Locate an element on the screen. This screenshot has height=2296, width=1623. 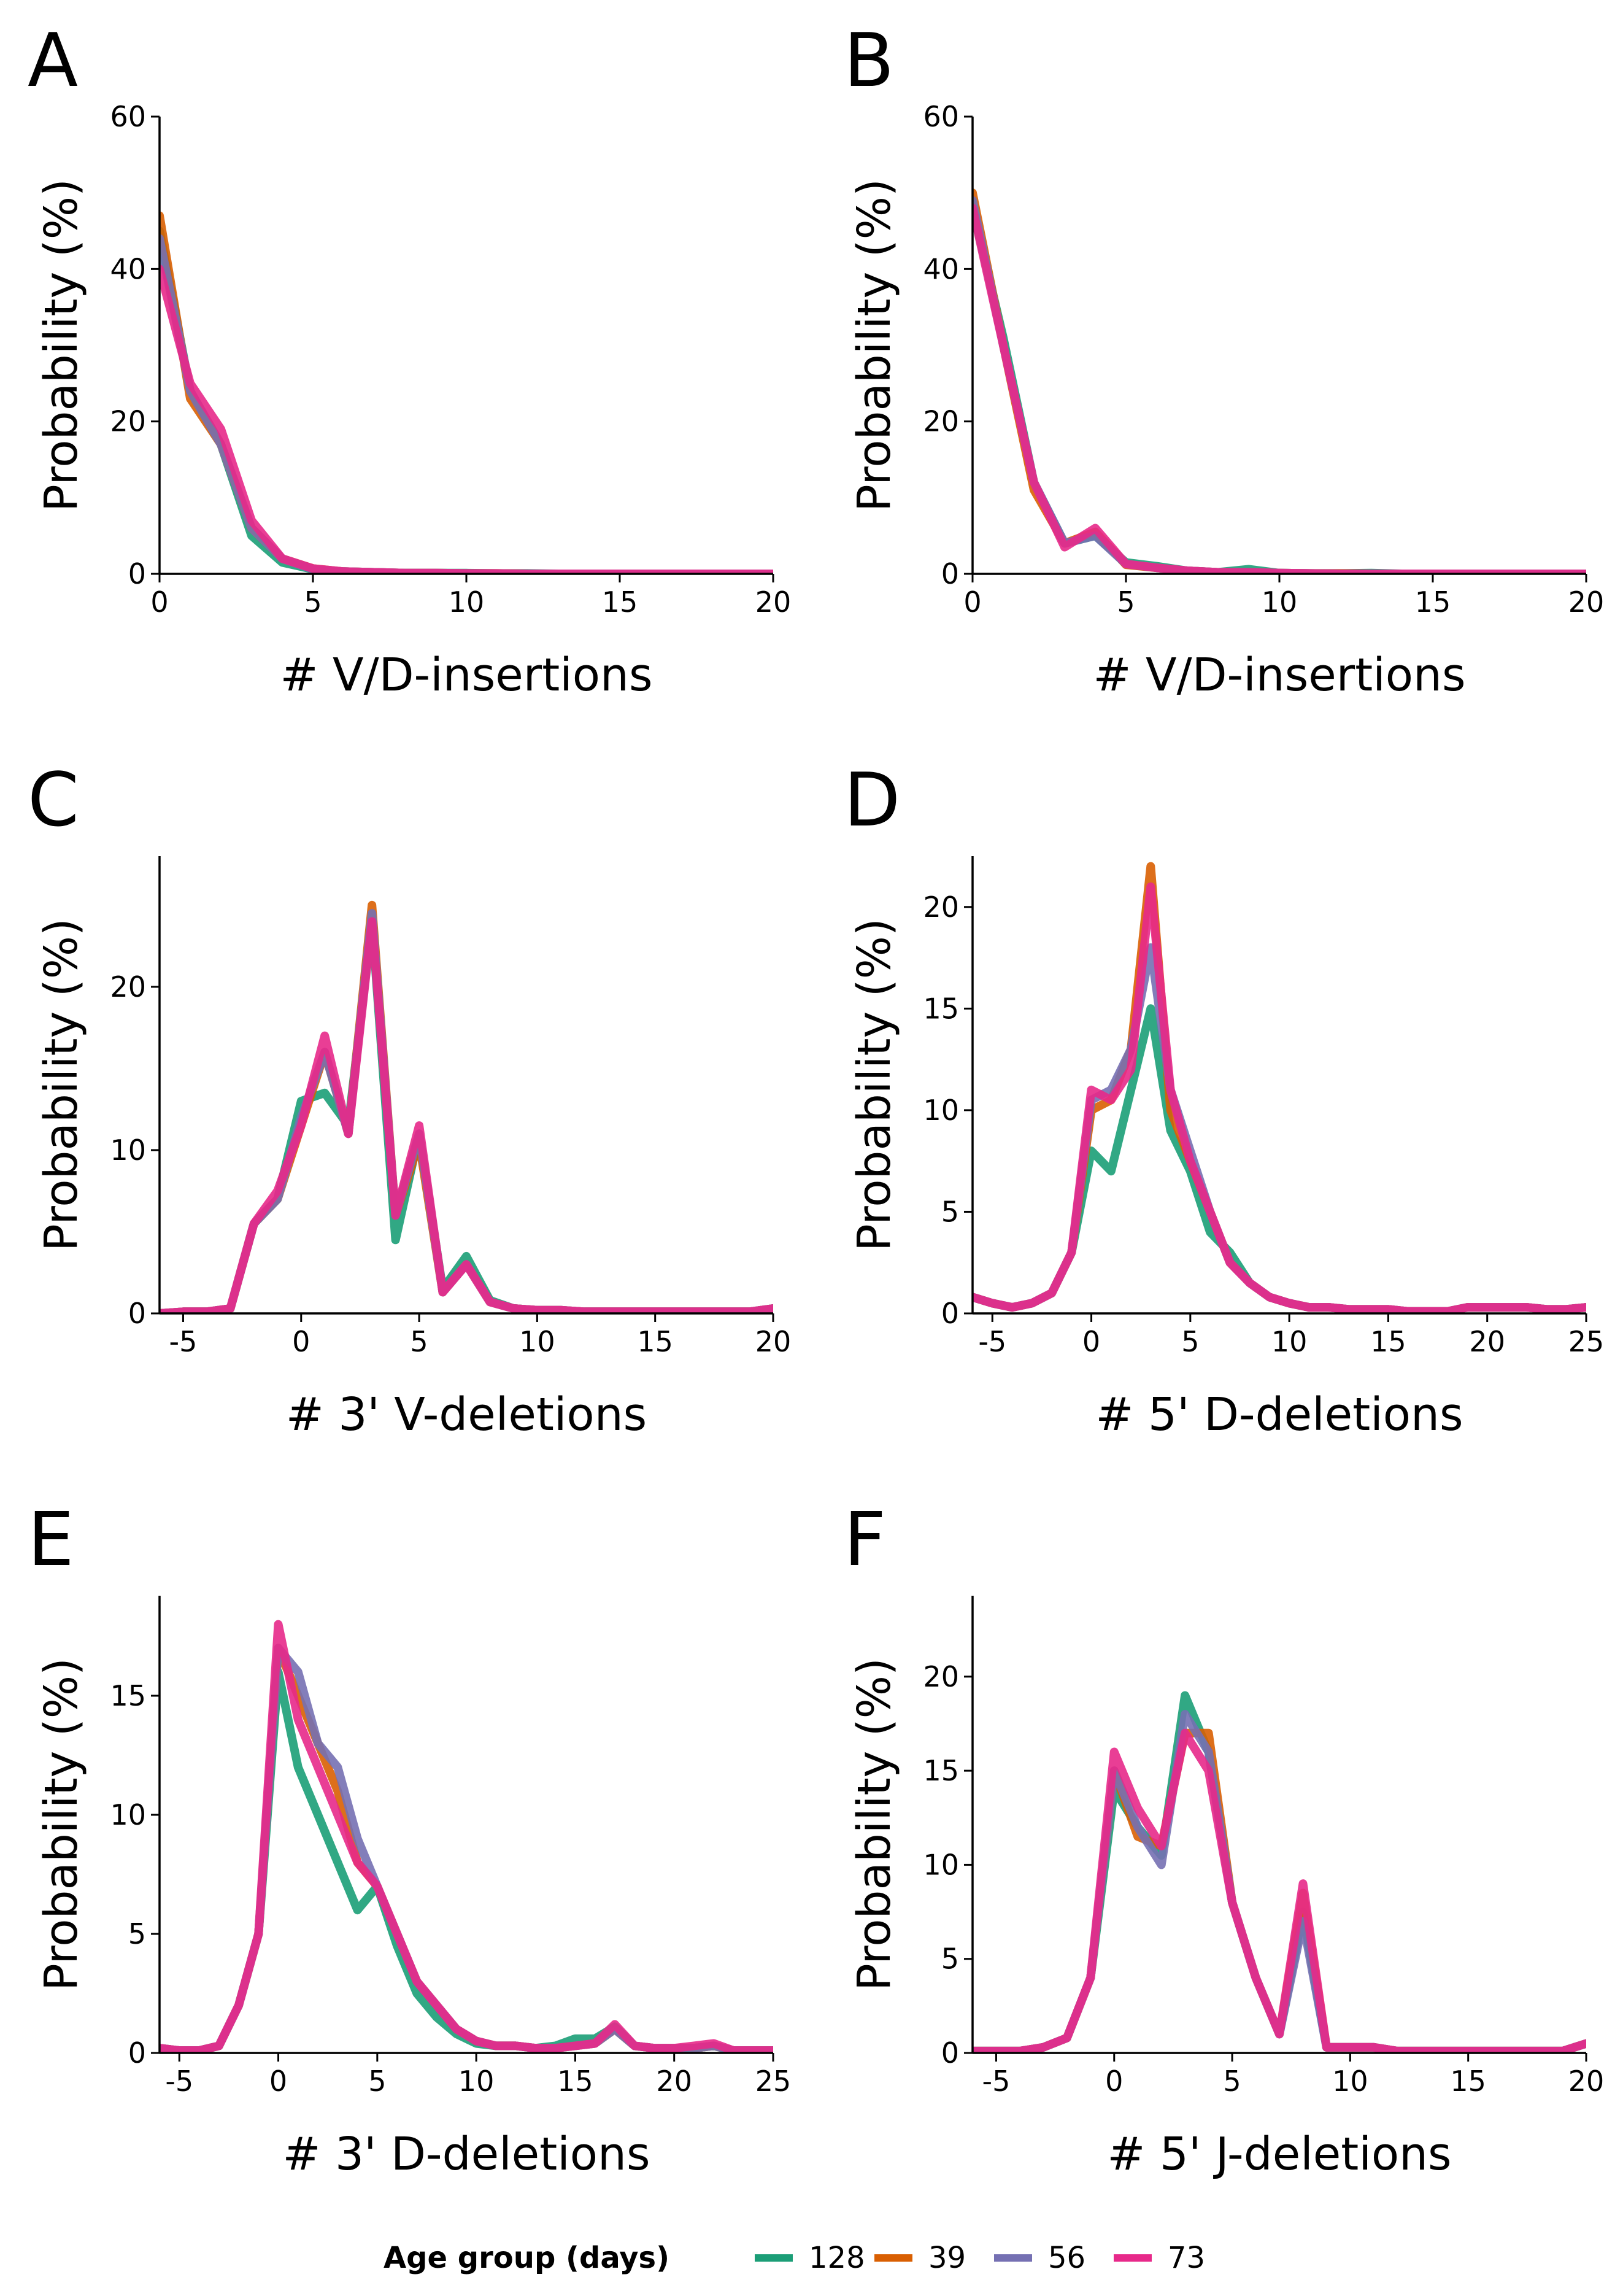
panel-letter: F is located at coordinates (865, 1540).